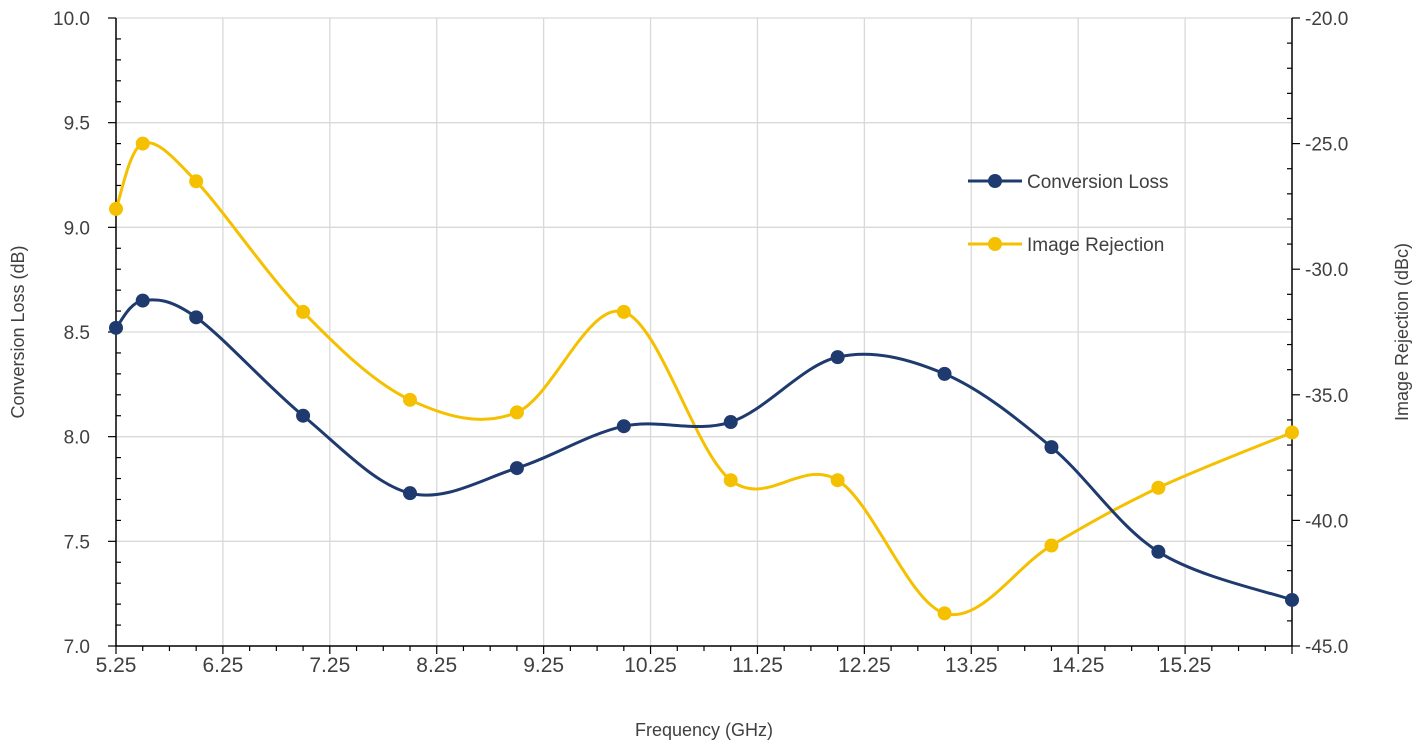 Image resolution: width=1421 pixels, height=744 pixels. What do you see at coordinates (1068, 214) in the screenshot?
I see `legend: Conversion Loss Image Rejection` at bounding box center [1068, 214].